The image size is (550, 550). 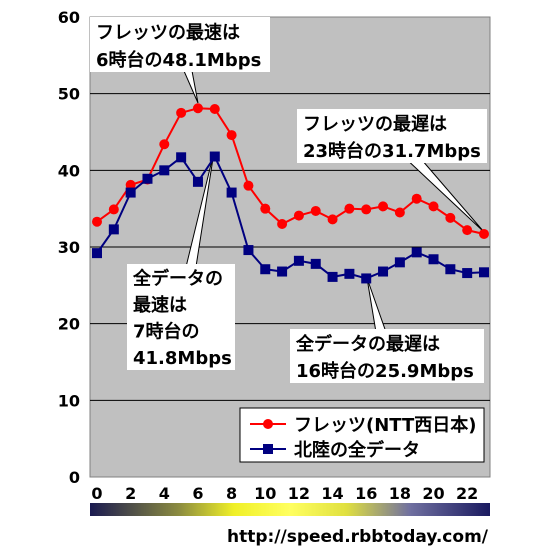 What do you see at coordinates (168, 32) in the screenshot?
I see `callout-text: フレッツの最速は` at bounding box center [168, 32].